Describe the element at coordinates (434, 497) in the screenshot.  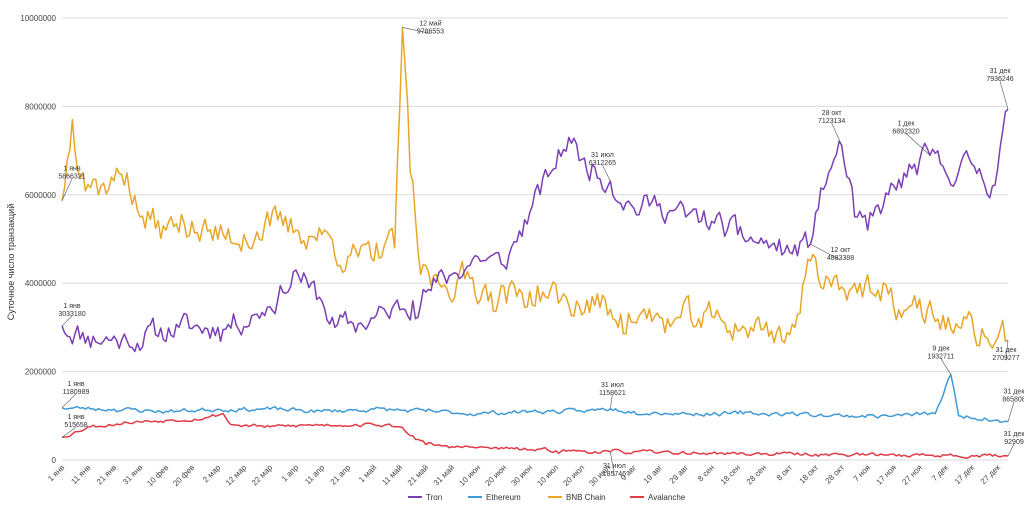
I see `legend-label: Tron` at that location.